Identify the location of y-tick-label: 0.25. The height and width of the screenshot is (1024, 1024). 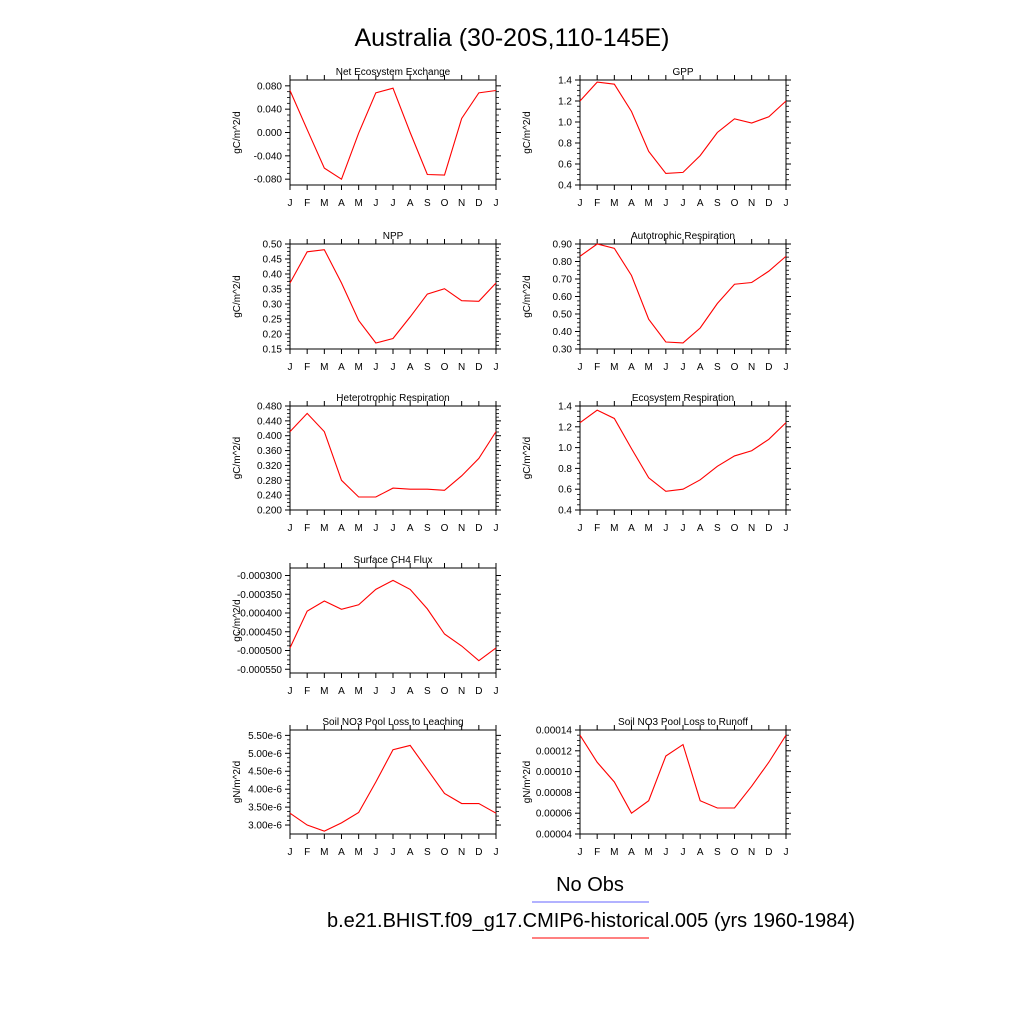
(273, 320).